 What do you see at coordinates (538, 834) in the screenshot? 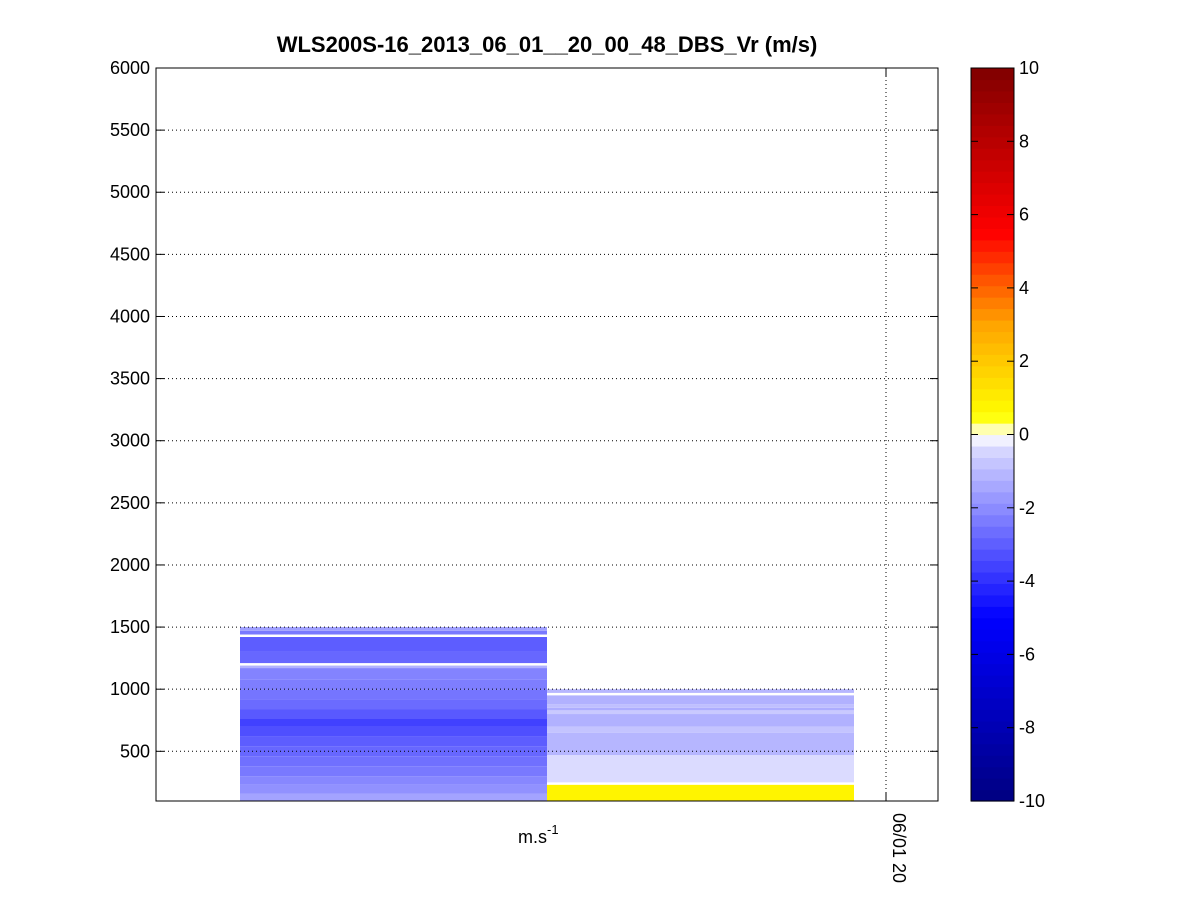
I see `unit-label: m.s-1` at bounding box center [538, 834].